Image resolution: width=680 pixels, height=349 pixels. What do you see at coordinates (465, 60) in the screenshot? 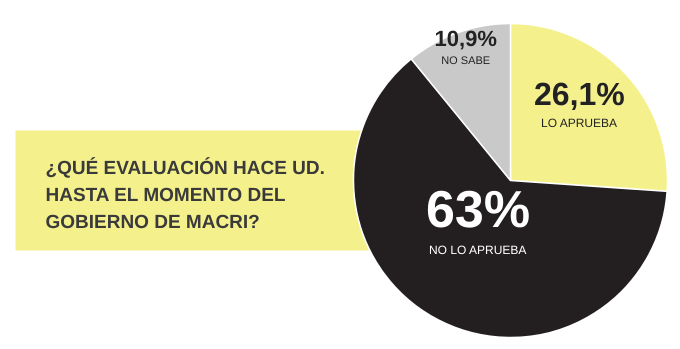
I see `slice-label: NO SABE` at bounding box center [465, 60].